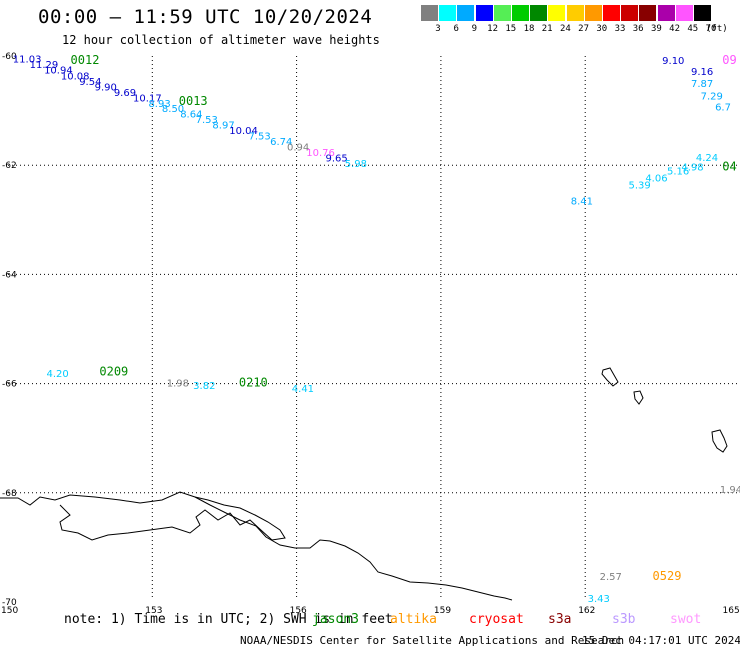 Image resolution: width=740 pixels, height=650 pixels. I want to click on legend-unit: (ft), so click(717, 29).